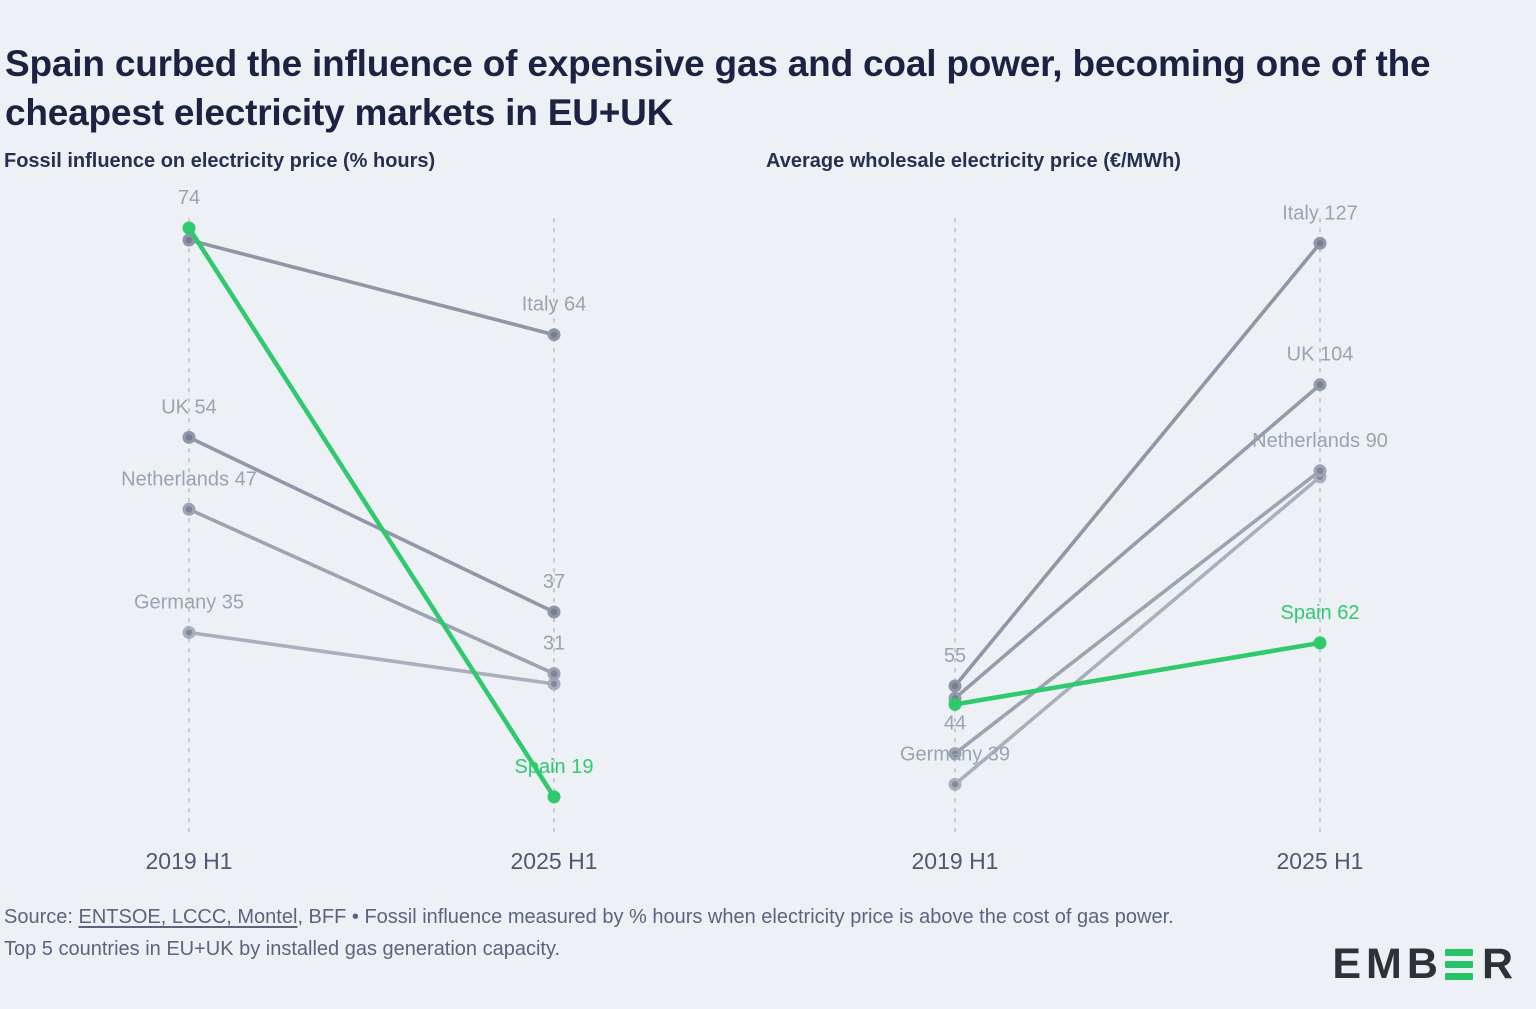  Describe the element at coordinates (1320, 355) in the screenshot. I see `label-uk-2025-h1: UK 104` at that location.